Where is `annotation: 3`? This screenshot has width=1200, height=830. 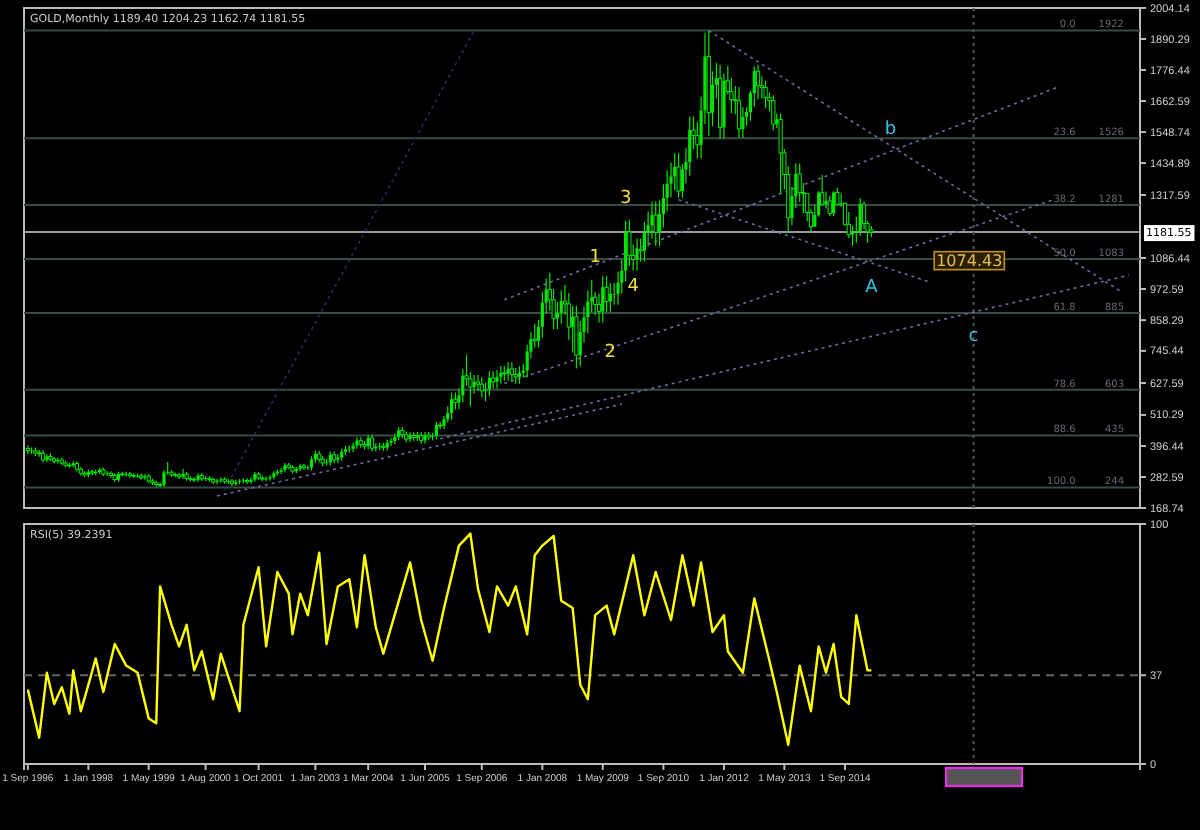
annotation: 3 is located at coordinates (625, 199).